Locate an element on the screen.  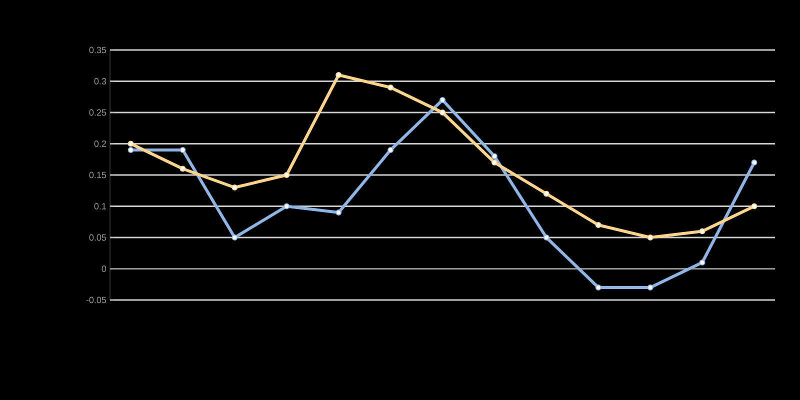
y-tick-label: 0 is located at coordinates (104, 269).